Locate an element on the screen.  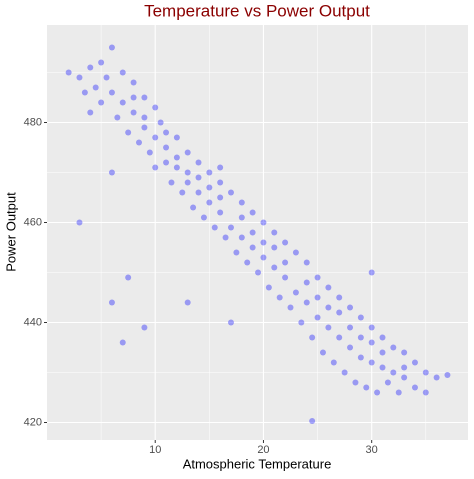
y-tick-label: 440 is located at coordinates (33, 322).